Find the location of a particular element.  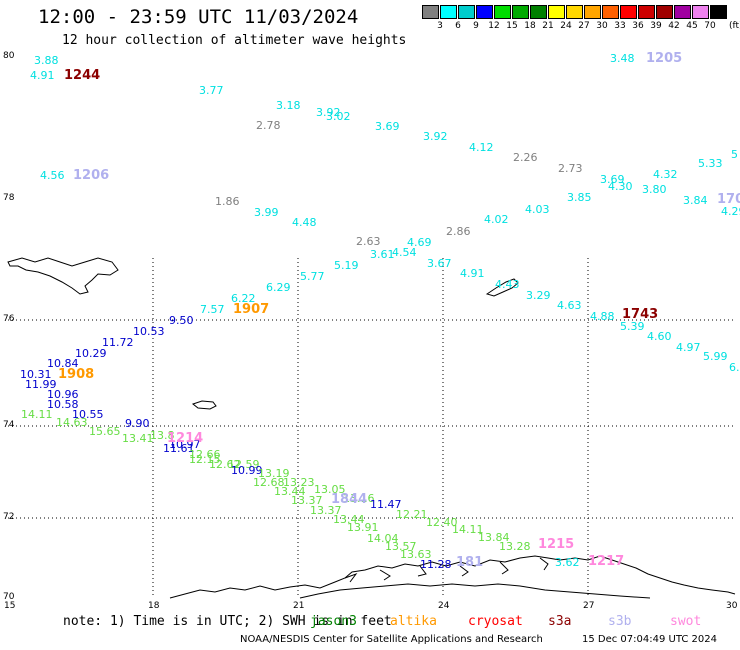

wave-height-label: 12.15 is located at coordinates (205, 459).